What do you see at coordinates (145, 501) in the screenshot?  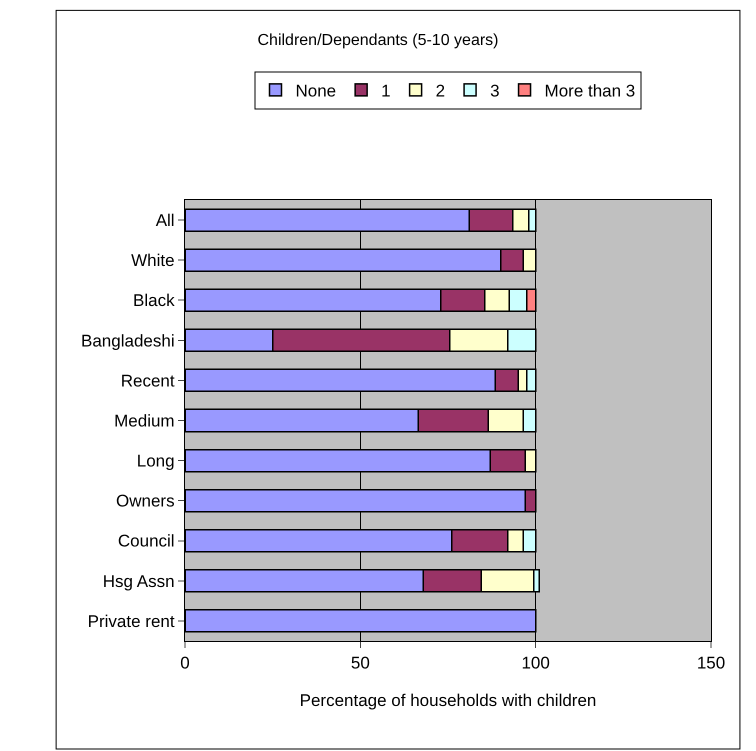 I see `y-tick-label: Owners` at bounding box center [145, 501].